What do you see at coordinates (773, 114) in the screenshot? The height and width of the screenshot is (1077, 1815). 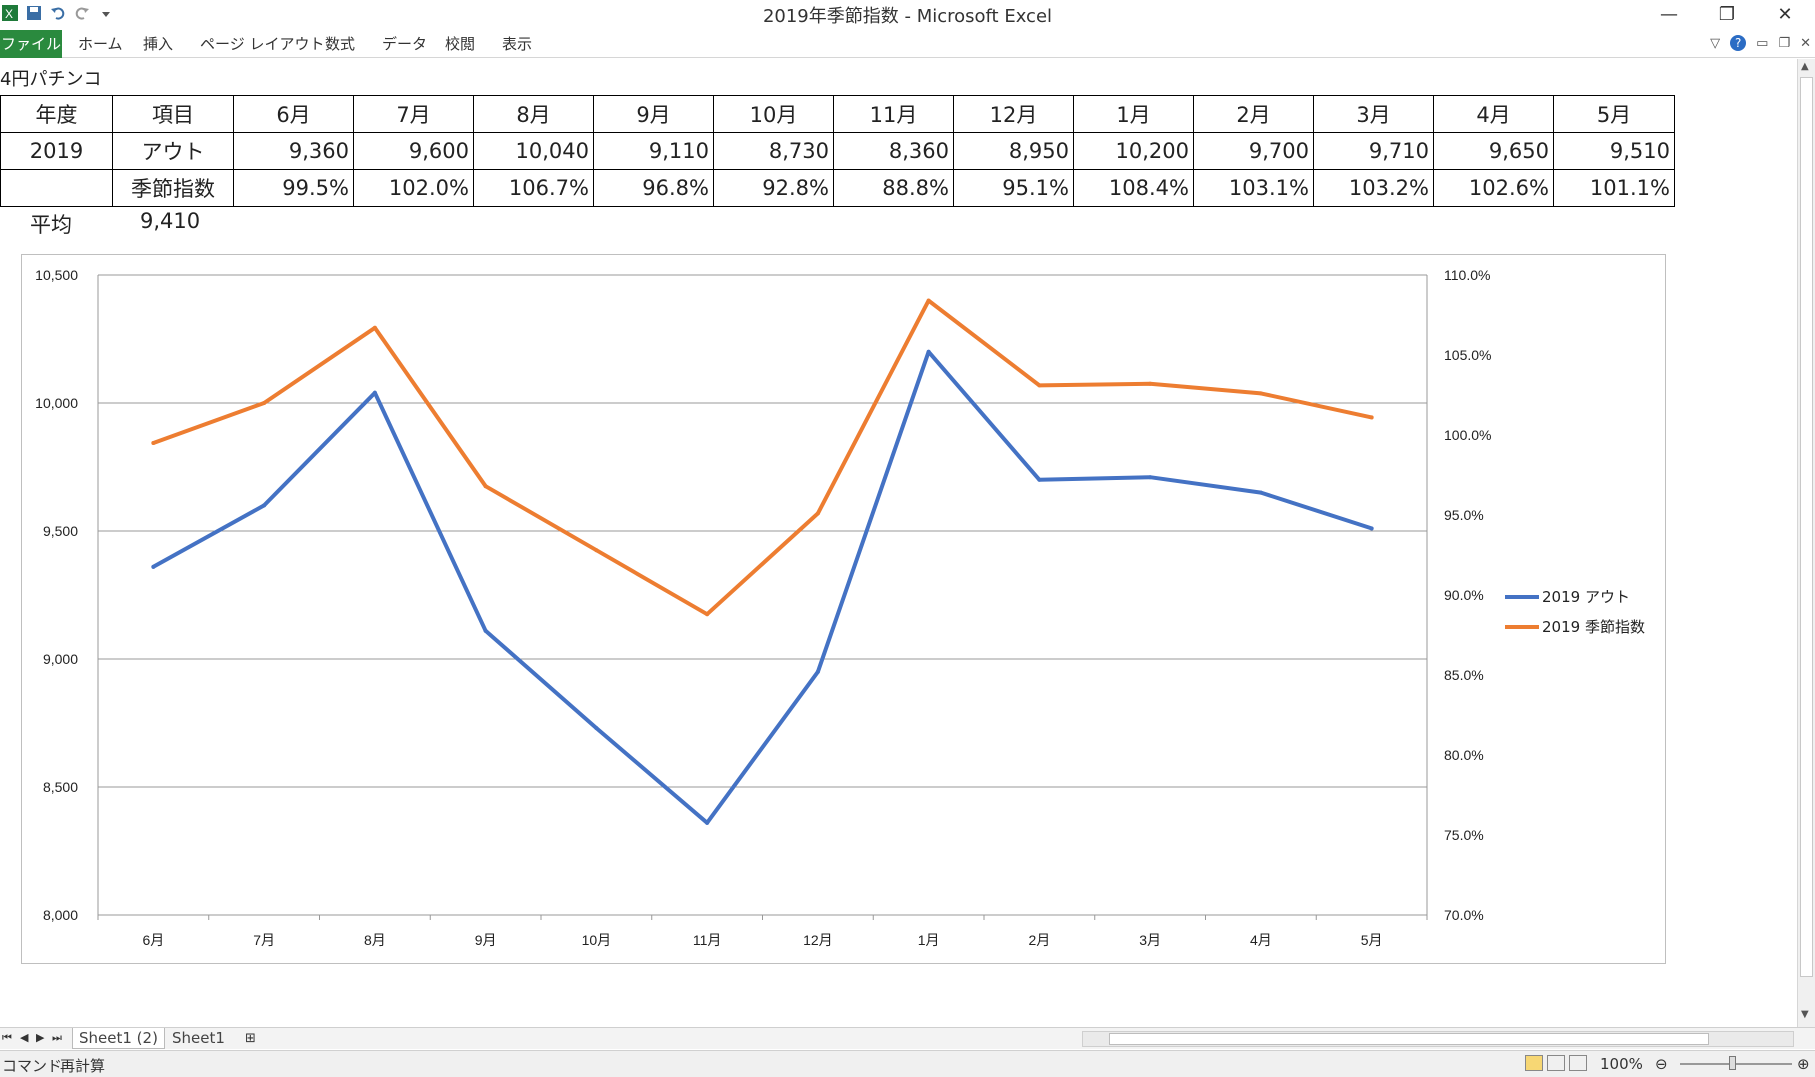 I see `header-cell: 10月` at bounding box center [773, 114].